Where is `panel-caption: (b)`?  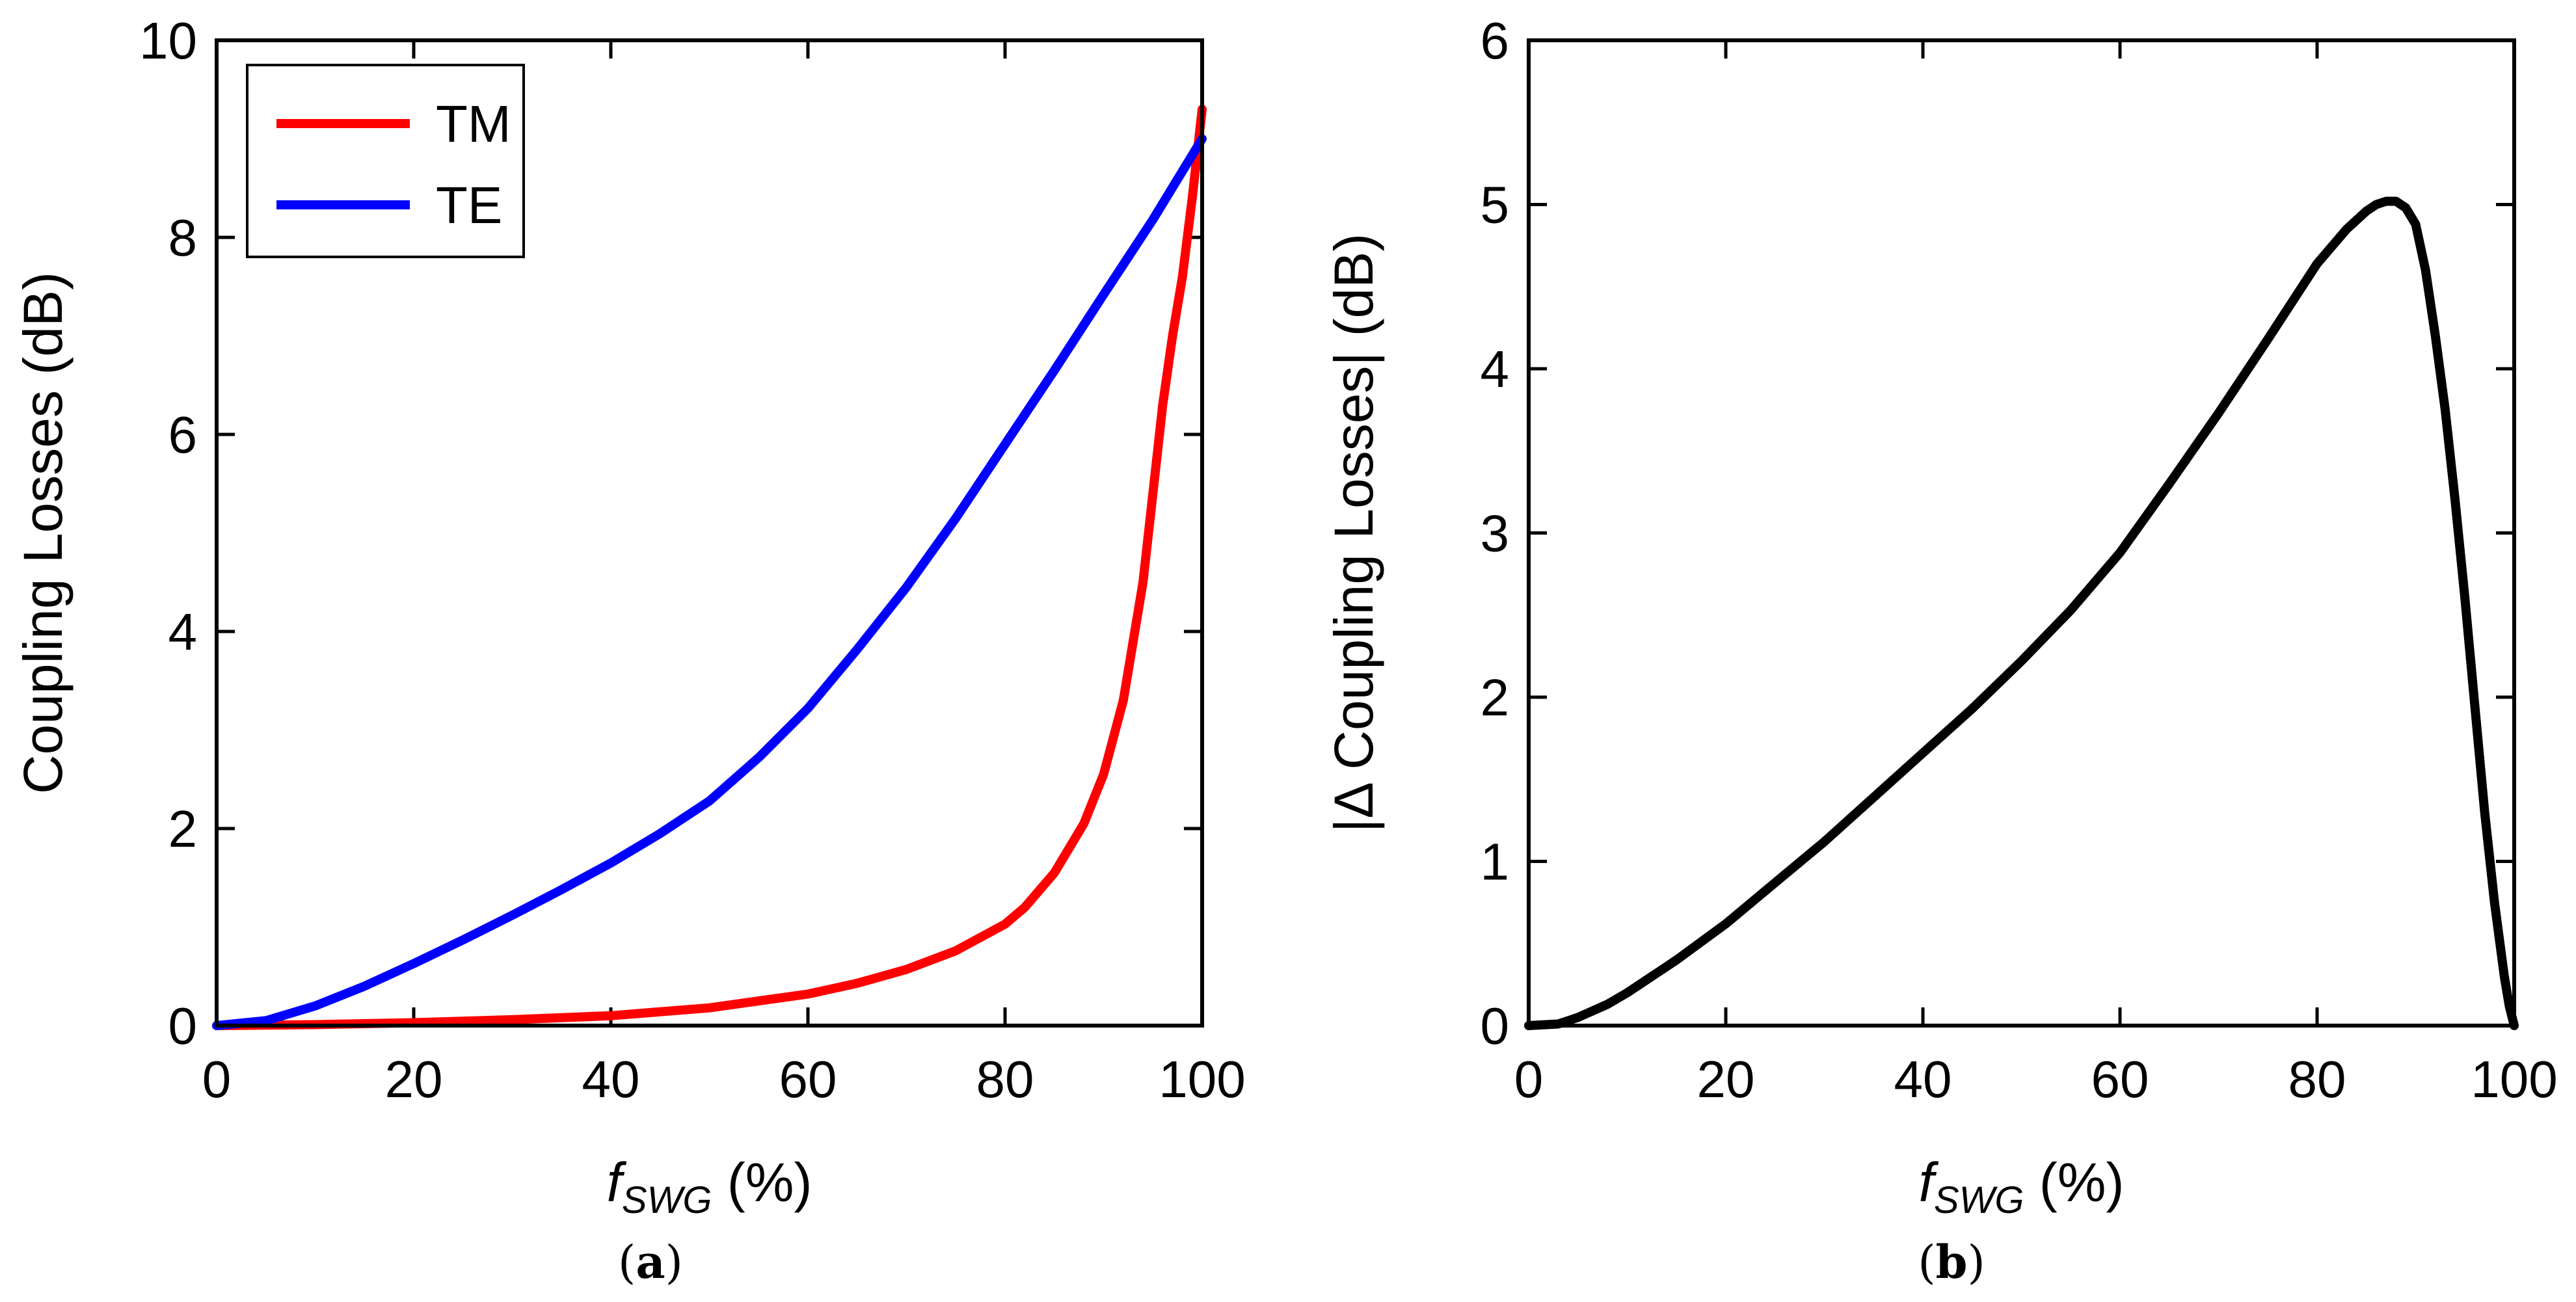
panel-caption: (b) is located at coordinates (1951, 1262).